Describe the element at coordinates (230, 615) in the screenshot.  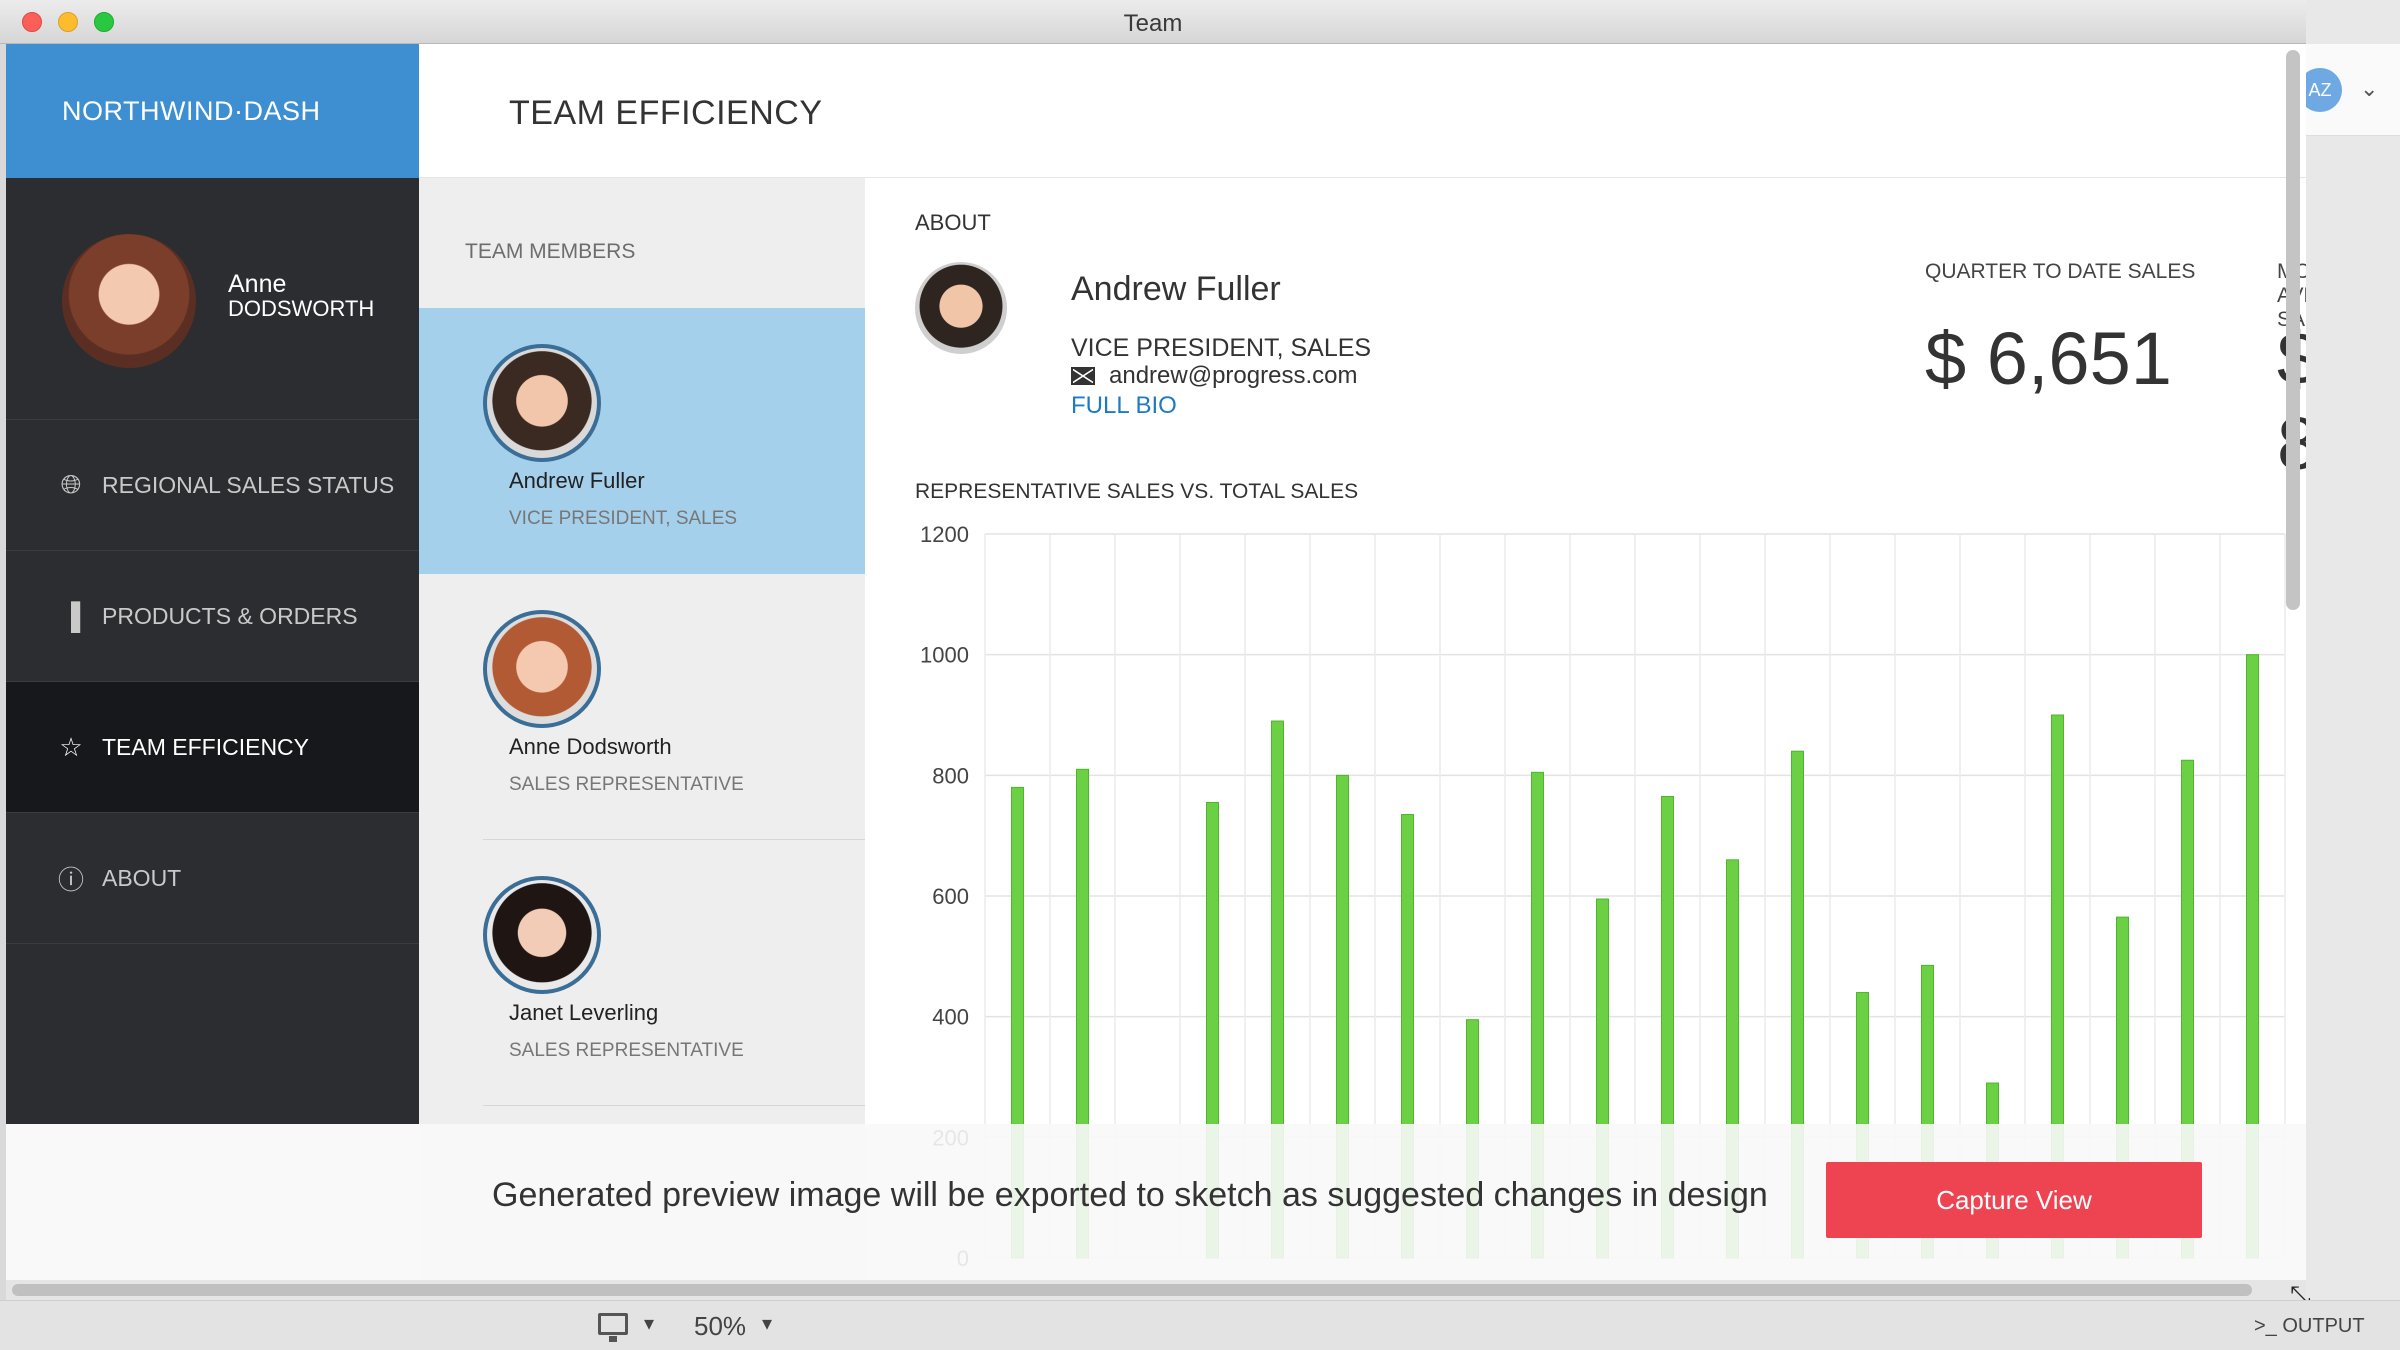
I see `sidebar-item-label: PRODUCTS & ORDERS` at that location.